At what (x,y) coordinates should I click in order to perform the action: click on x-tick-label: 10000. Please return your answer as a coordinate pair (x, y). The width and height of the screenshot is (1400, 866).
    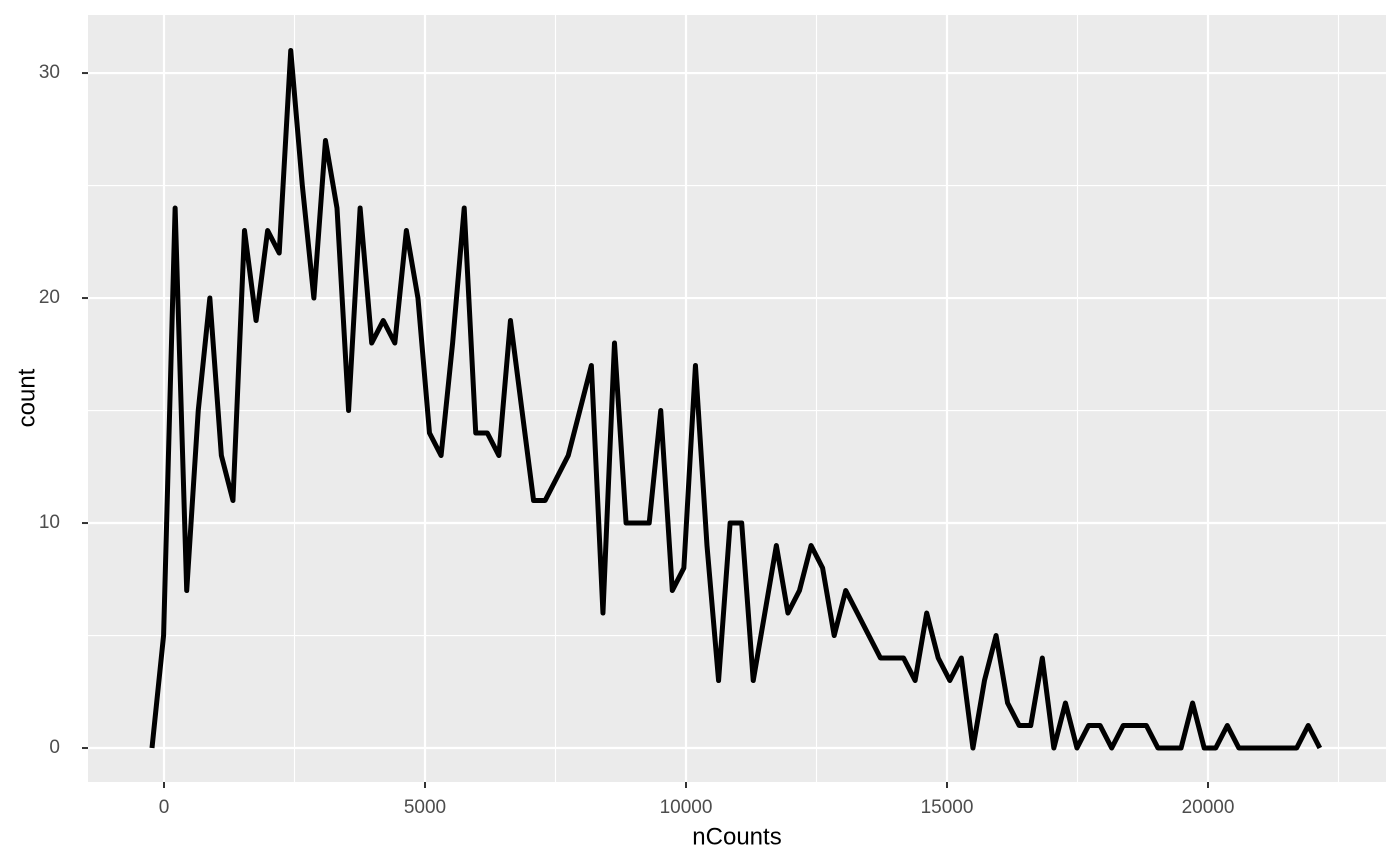
    Looking at the image, I should click on (686, 807).